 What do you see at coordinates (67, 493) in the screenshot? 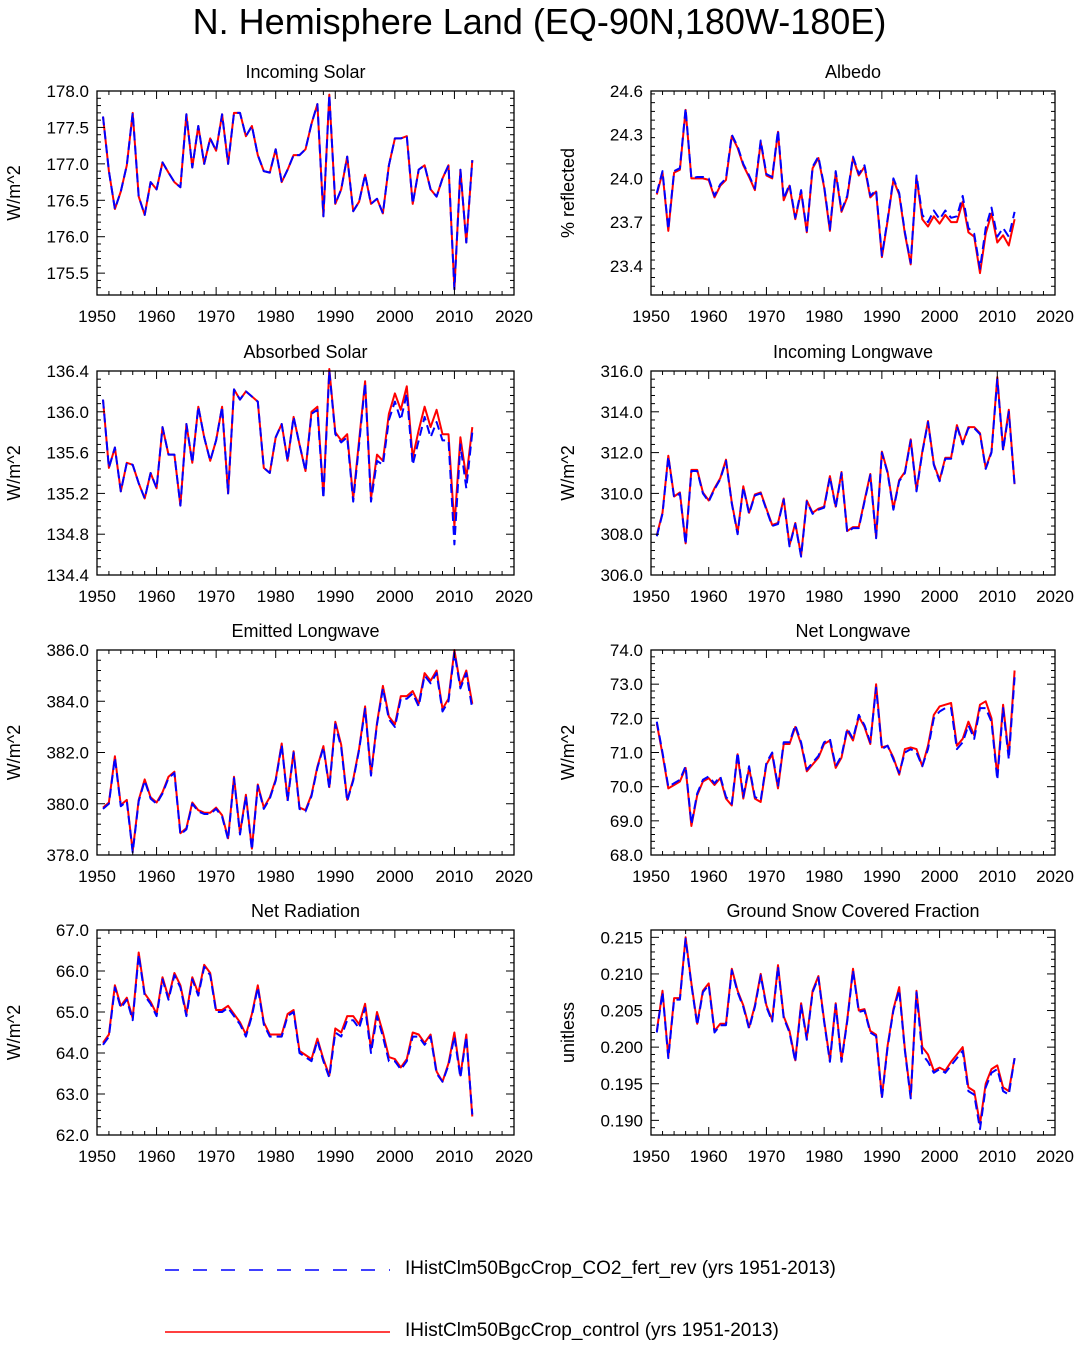
I see `y-tick-label: 135.2` at bounding box center [67, 493].